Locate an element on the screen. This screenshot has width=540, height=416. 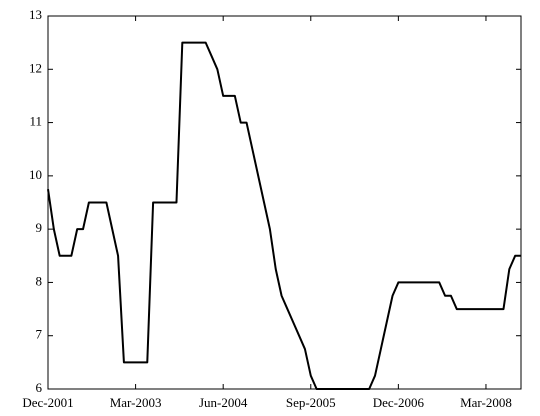
y-tick-label: 13 is located at coordinates (35, 14).